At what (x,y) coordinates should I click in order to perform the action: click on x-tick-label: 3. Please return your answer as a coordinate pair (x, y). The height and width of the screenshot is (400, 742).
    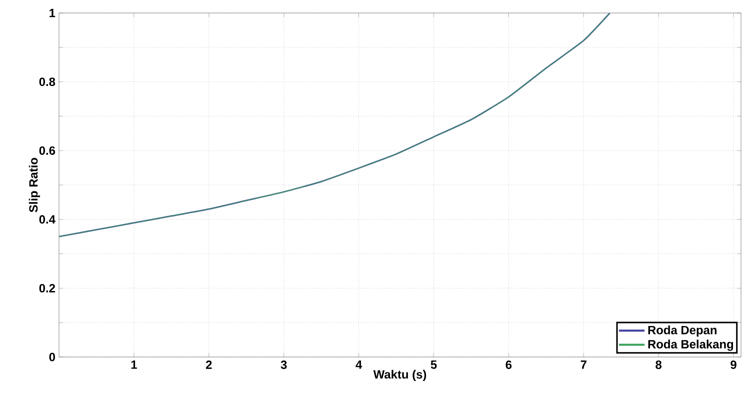
    Looking at the image, I should click on (283, 365).